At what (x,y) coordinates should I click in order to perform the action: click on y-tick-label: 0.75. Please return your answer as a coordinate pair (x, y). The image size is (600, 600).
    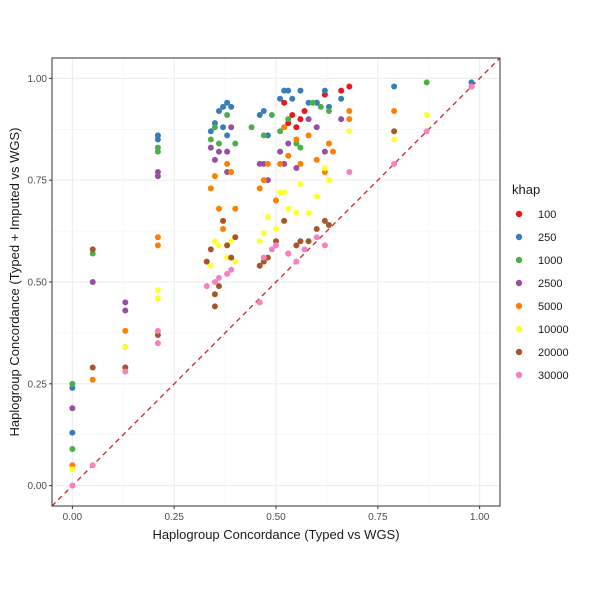
    Looking at the image, I should click on (38, 181).